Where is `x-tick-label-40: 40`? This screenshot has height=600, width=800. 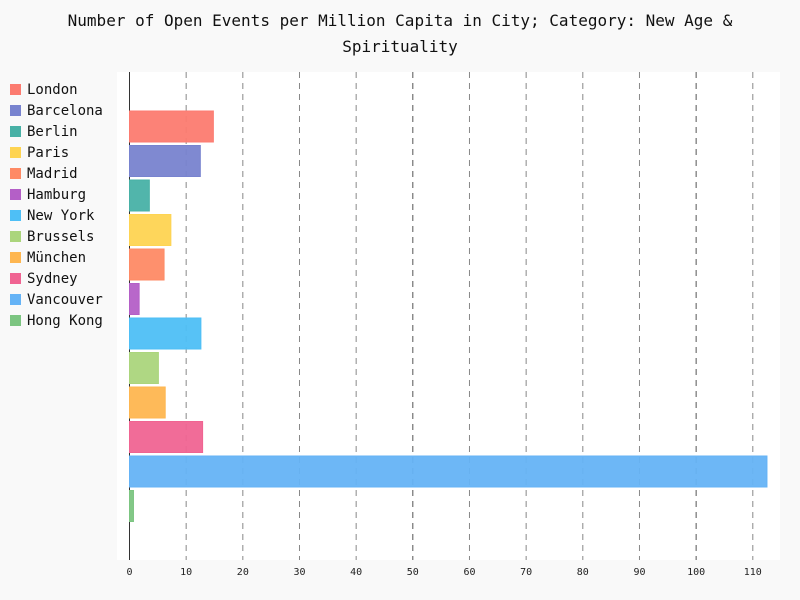 x-tick-label-40: 40 is located at coordinates (356, 572).